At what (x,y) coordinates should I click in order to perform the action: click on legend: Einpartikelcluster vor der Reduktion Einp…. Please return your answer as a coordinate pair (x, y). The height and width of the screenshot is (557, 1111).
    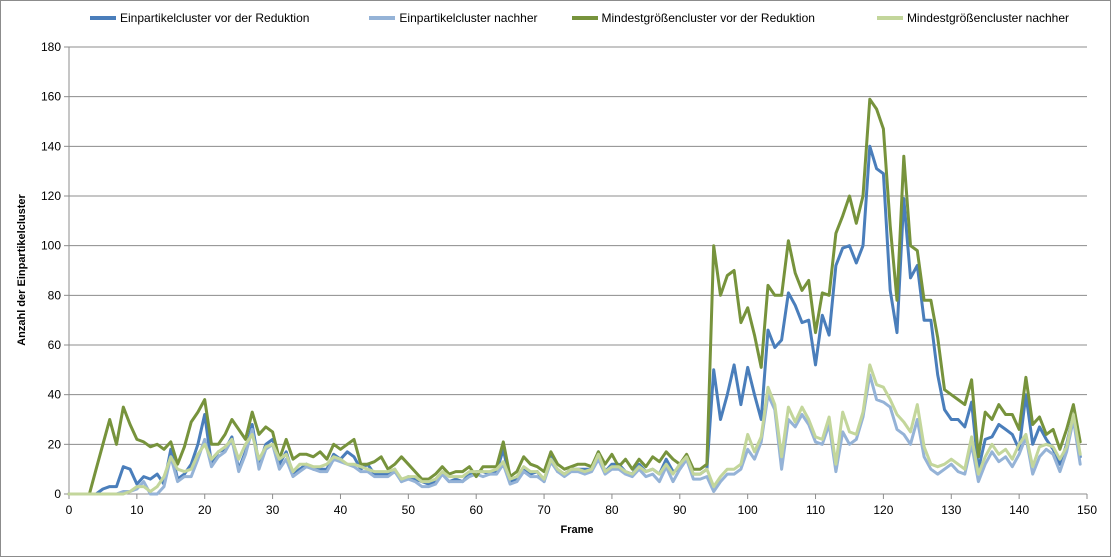
    Looking at the image, I should click on (579, 18).